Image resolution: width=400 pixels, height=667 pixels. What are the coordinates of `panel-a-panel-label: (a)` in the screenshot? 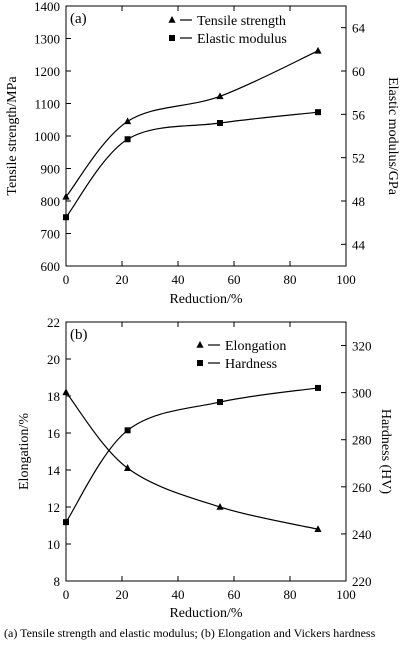 It's located at (78, 19).